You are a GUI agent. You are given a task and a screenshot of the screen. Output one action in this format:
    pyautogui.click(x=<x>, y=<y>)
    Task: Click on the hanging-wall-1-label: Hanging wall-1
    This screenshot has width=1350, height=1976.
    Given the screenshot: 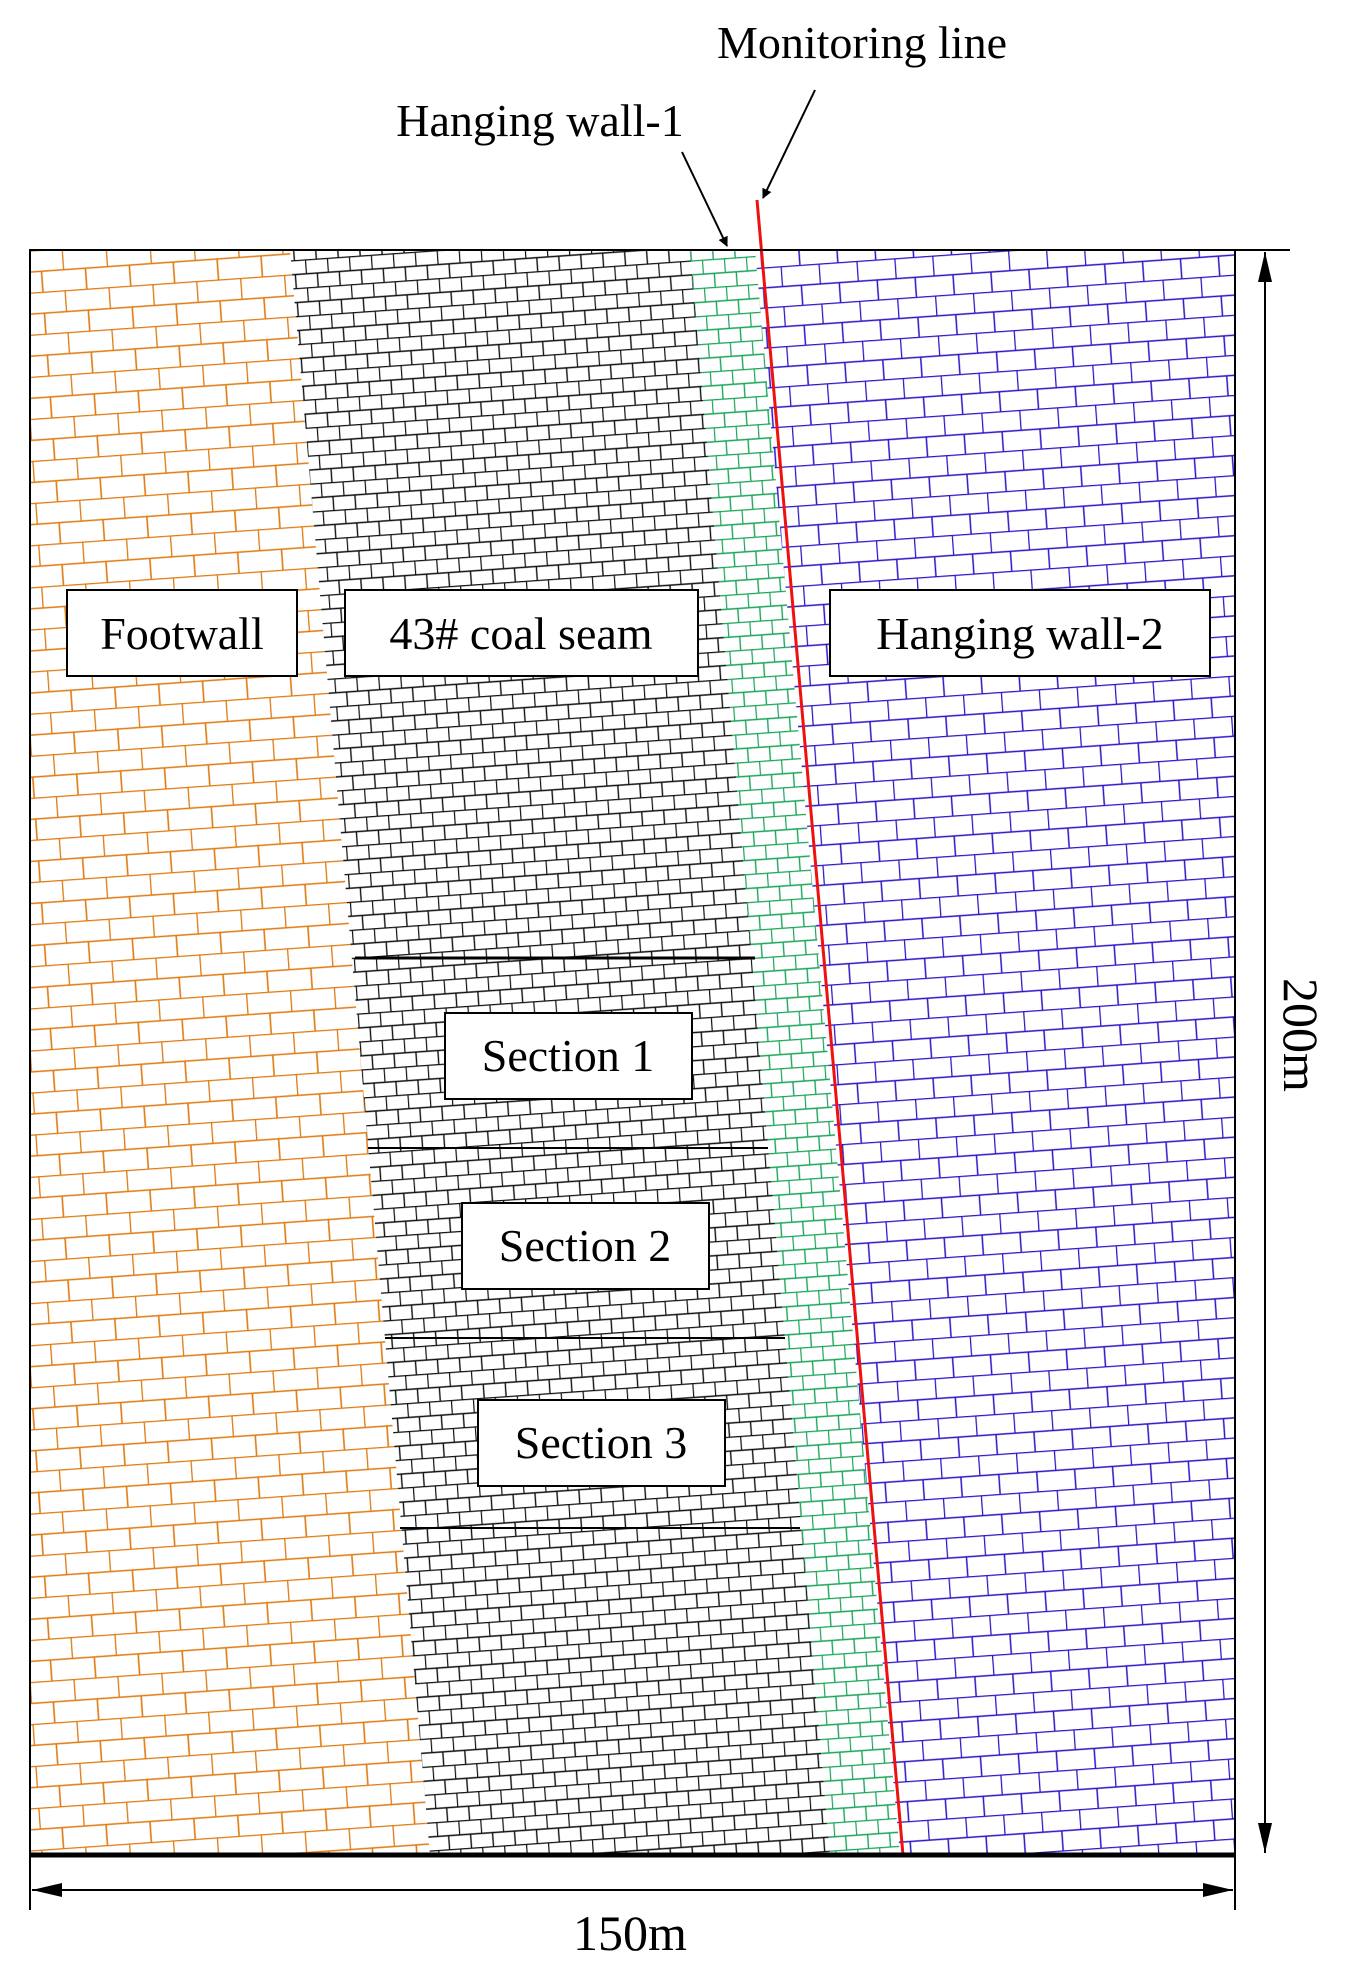 What is the action you would take?
    pyautogui.click(x=539, y=120)
    